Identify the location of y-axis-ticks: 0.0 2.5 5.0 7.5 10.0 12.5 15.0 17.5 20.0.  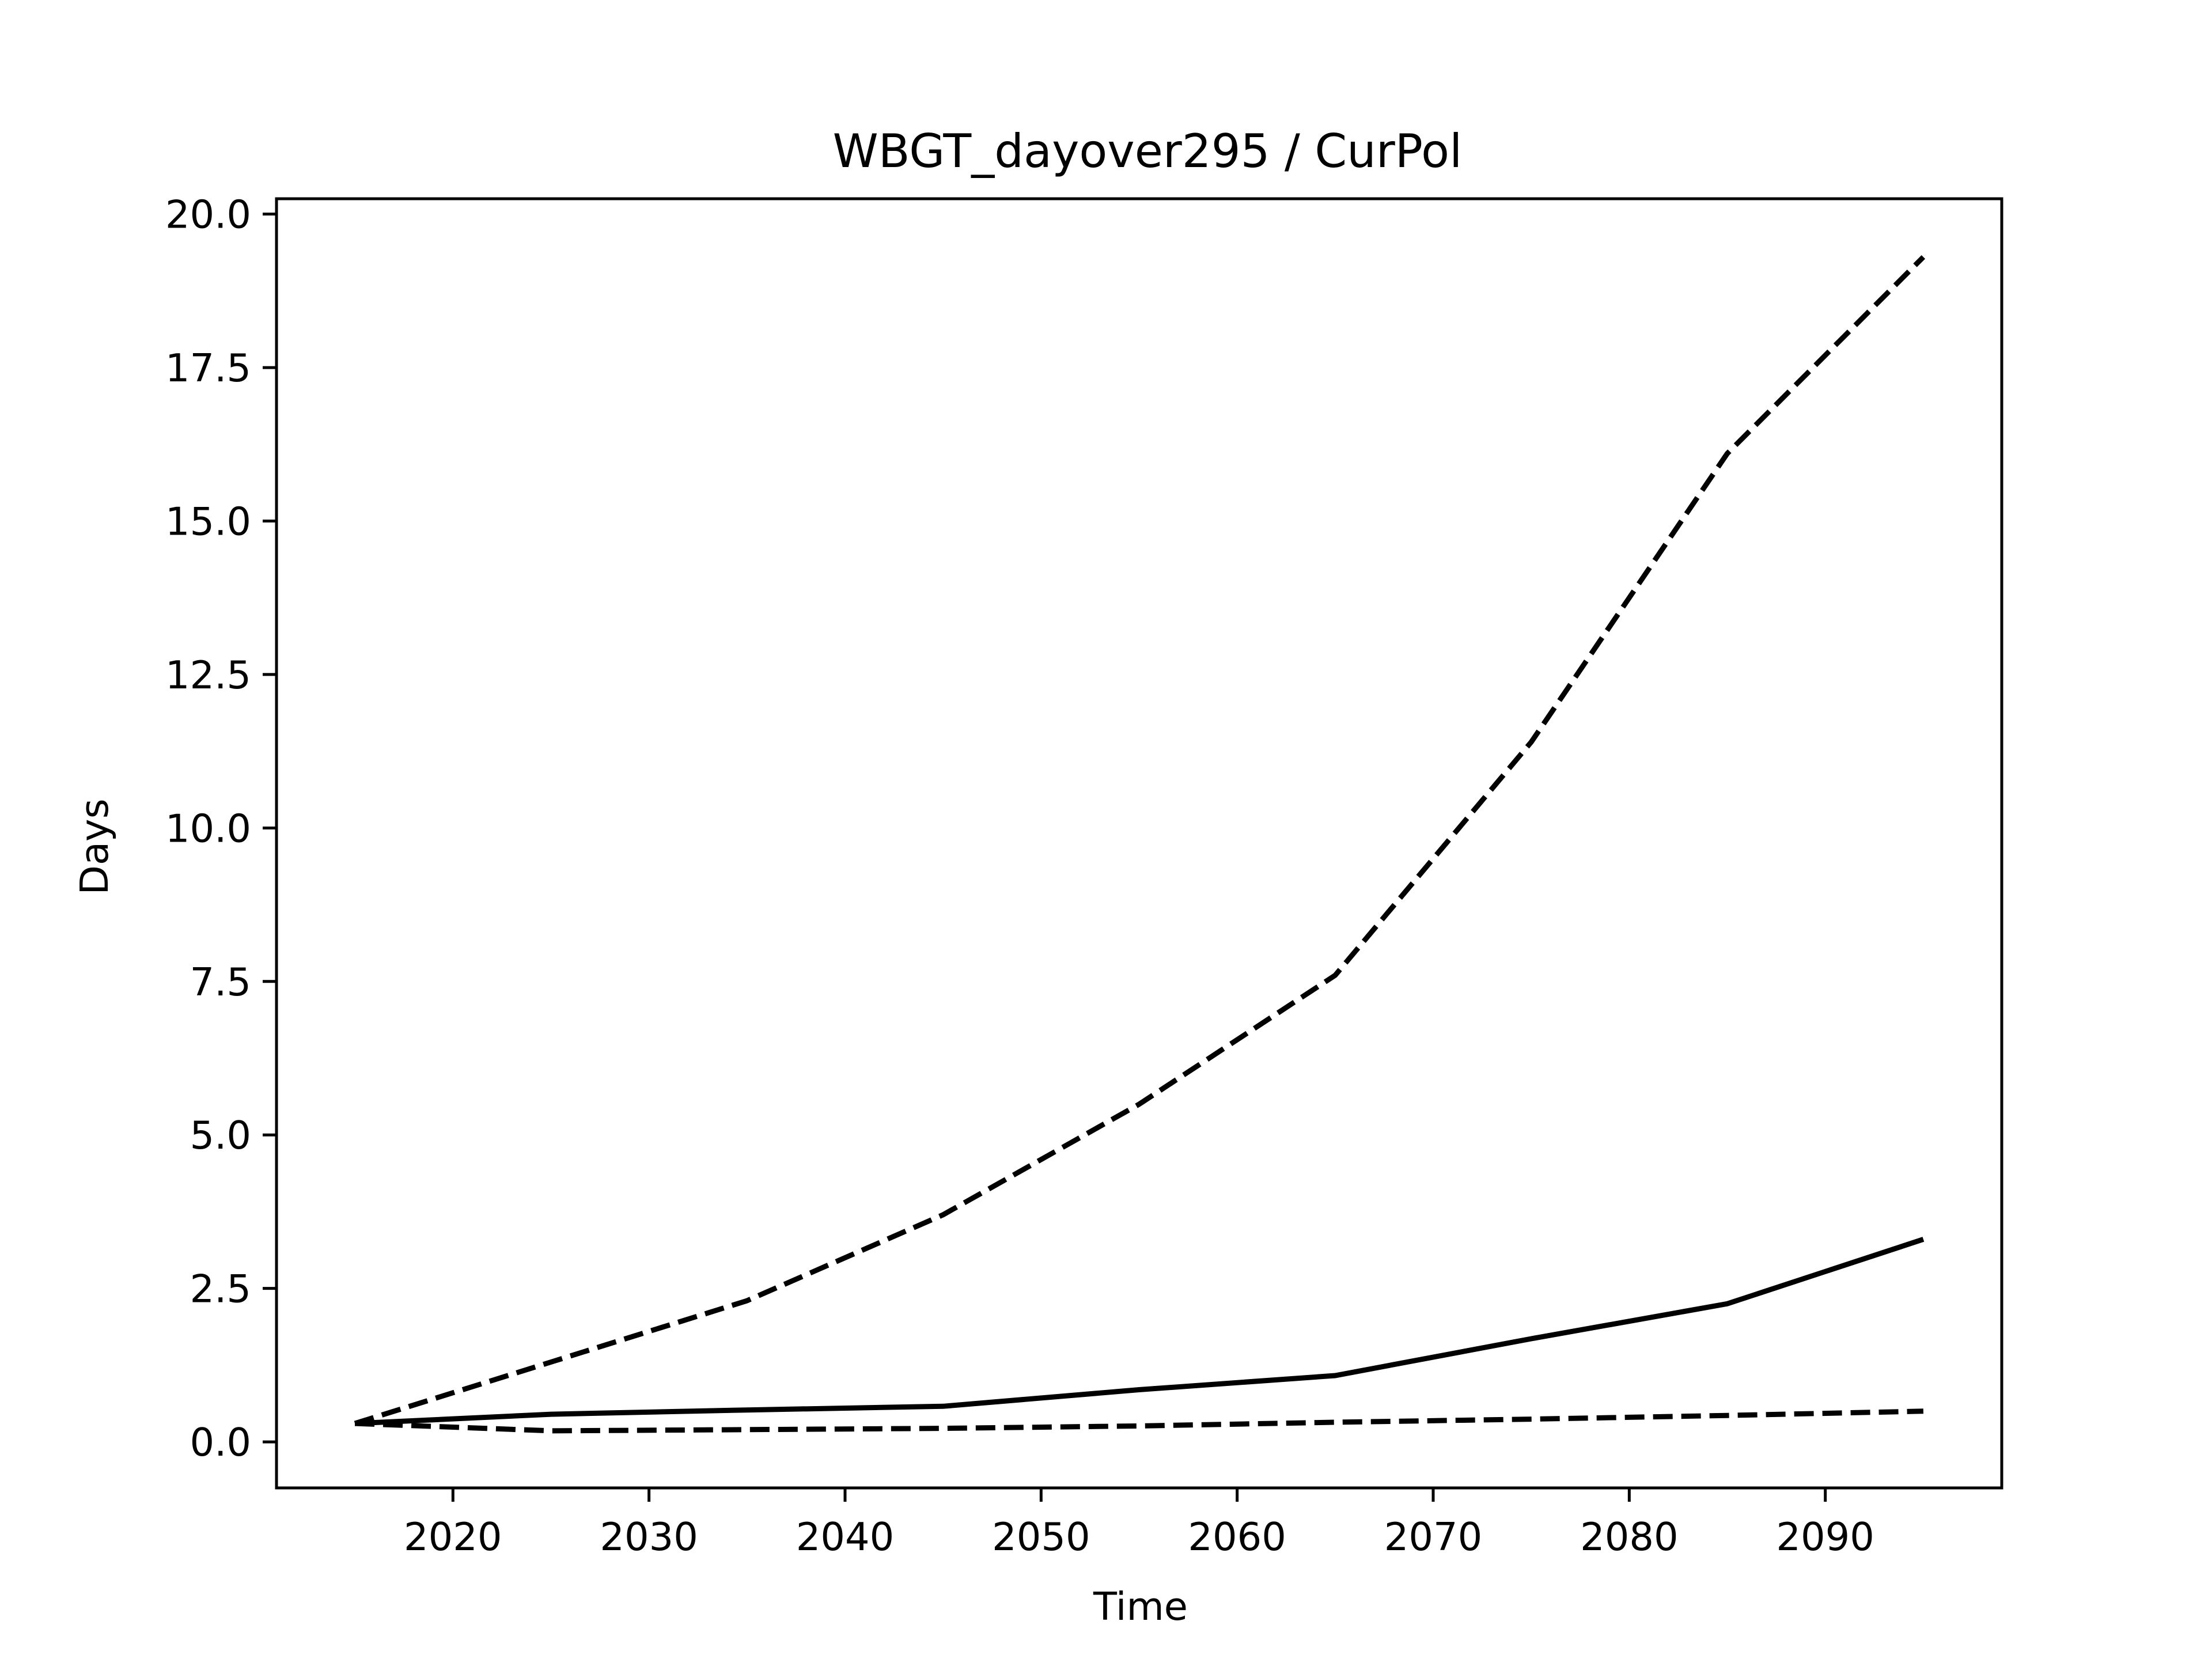
(220, 828).